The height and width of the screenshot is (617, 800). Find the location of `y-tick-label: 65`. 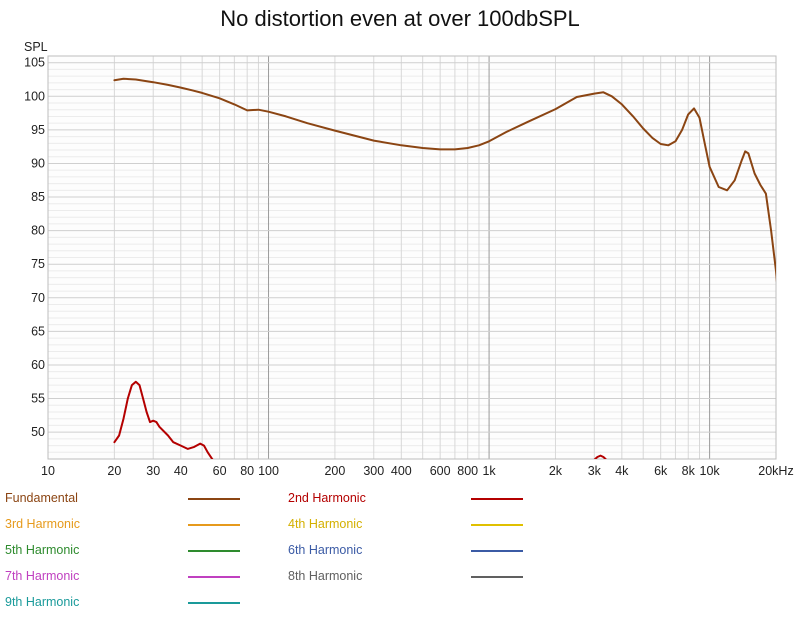

y-tick-label: 65 is located at coordinates (38, 331).